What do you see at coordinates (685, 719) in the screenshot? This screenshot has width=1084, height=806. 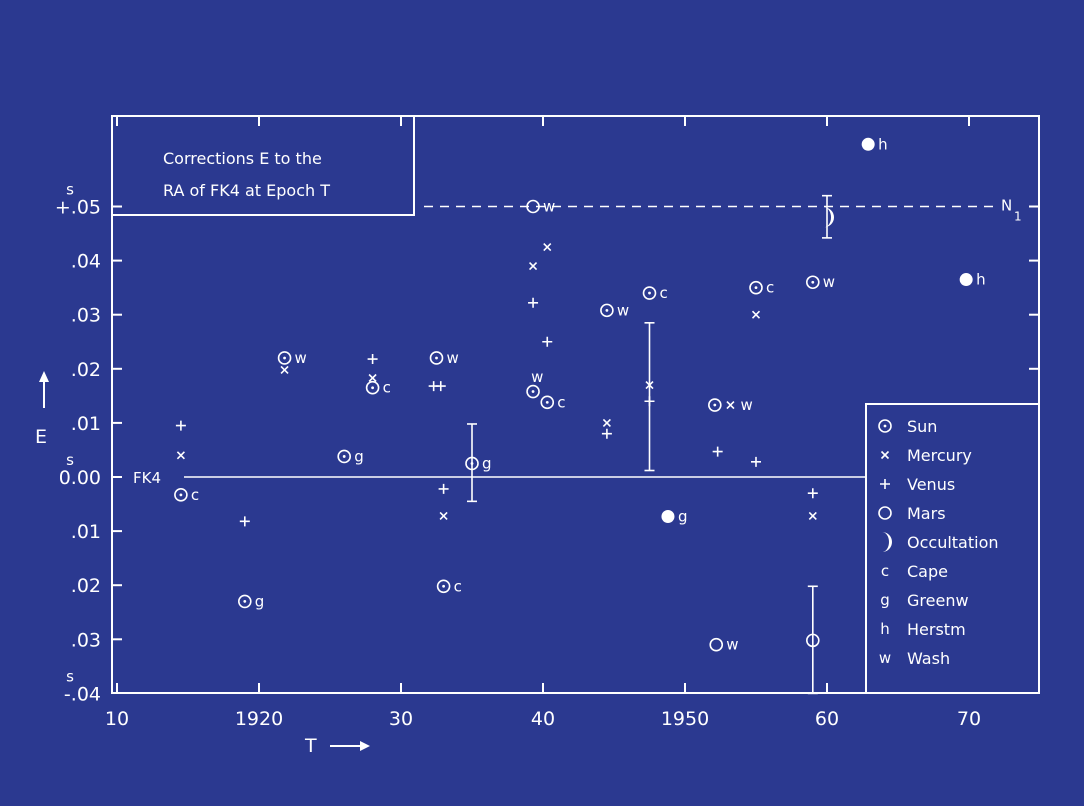 I see `x-tick-label: 1950` at bounding box center [685, 719].